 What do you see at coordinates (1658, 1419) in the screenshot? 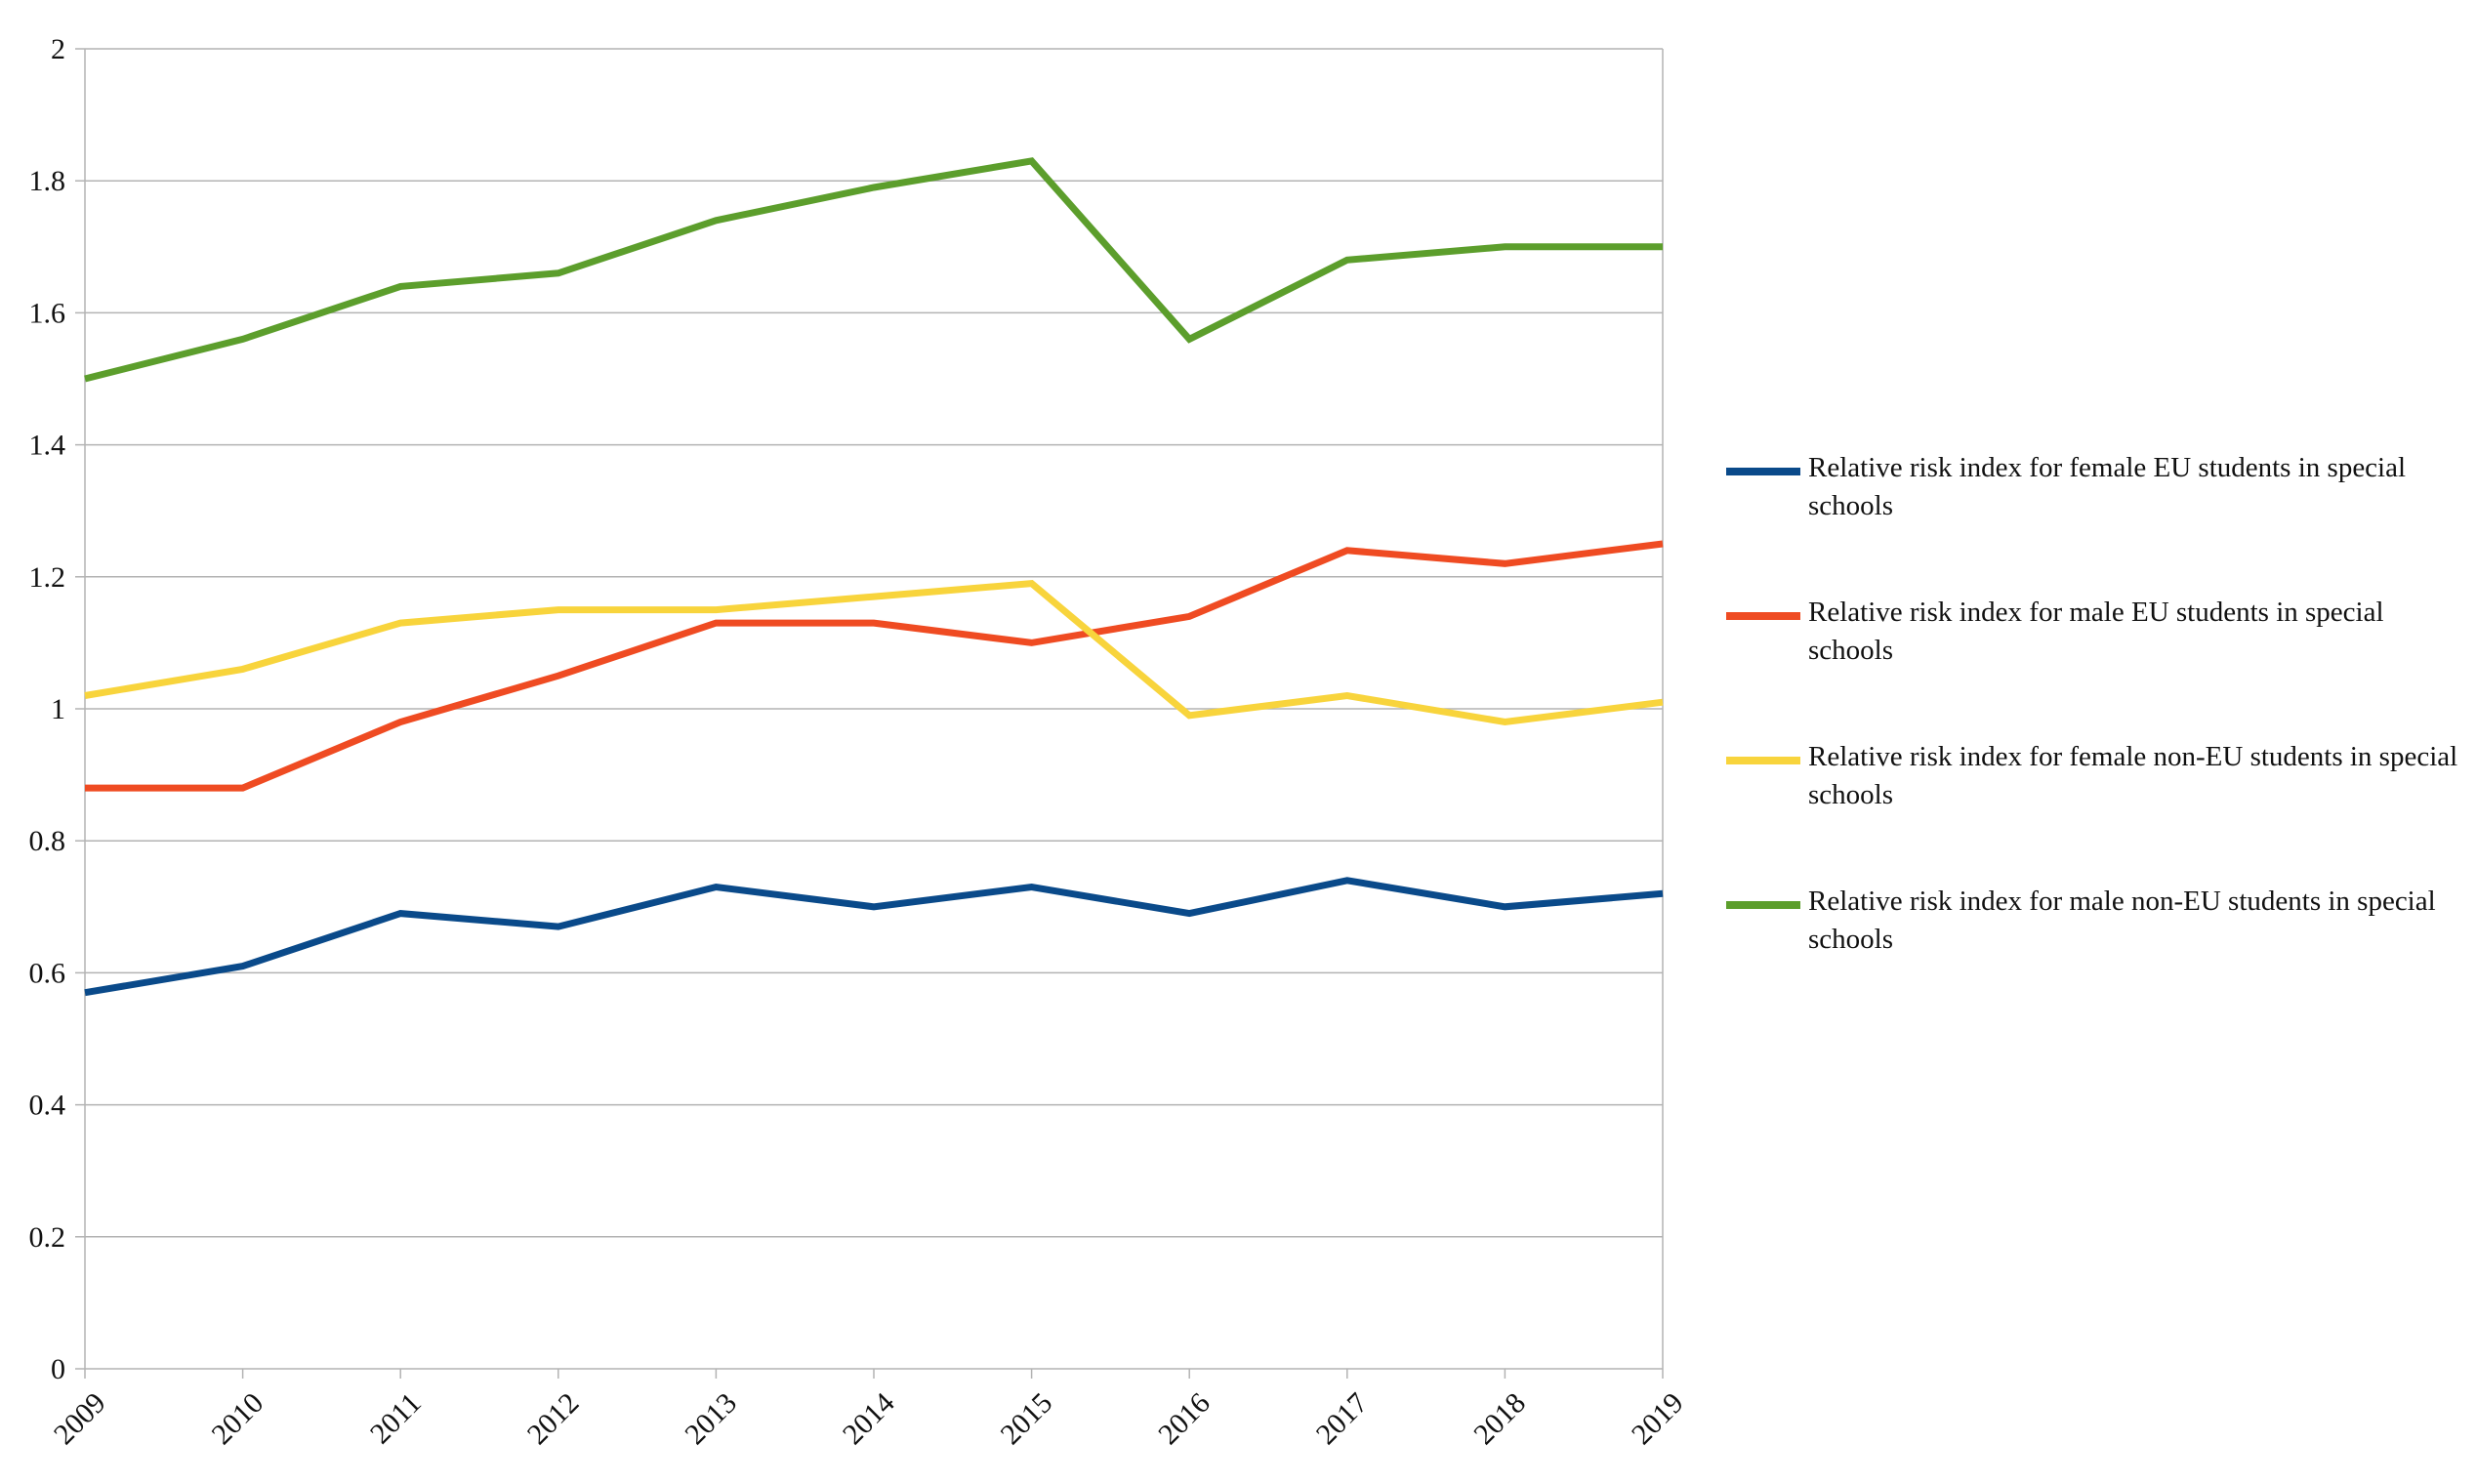
I see `x-tick-label-2019: 2019` at bounding box center [1658, 1419].